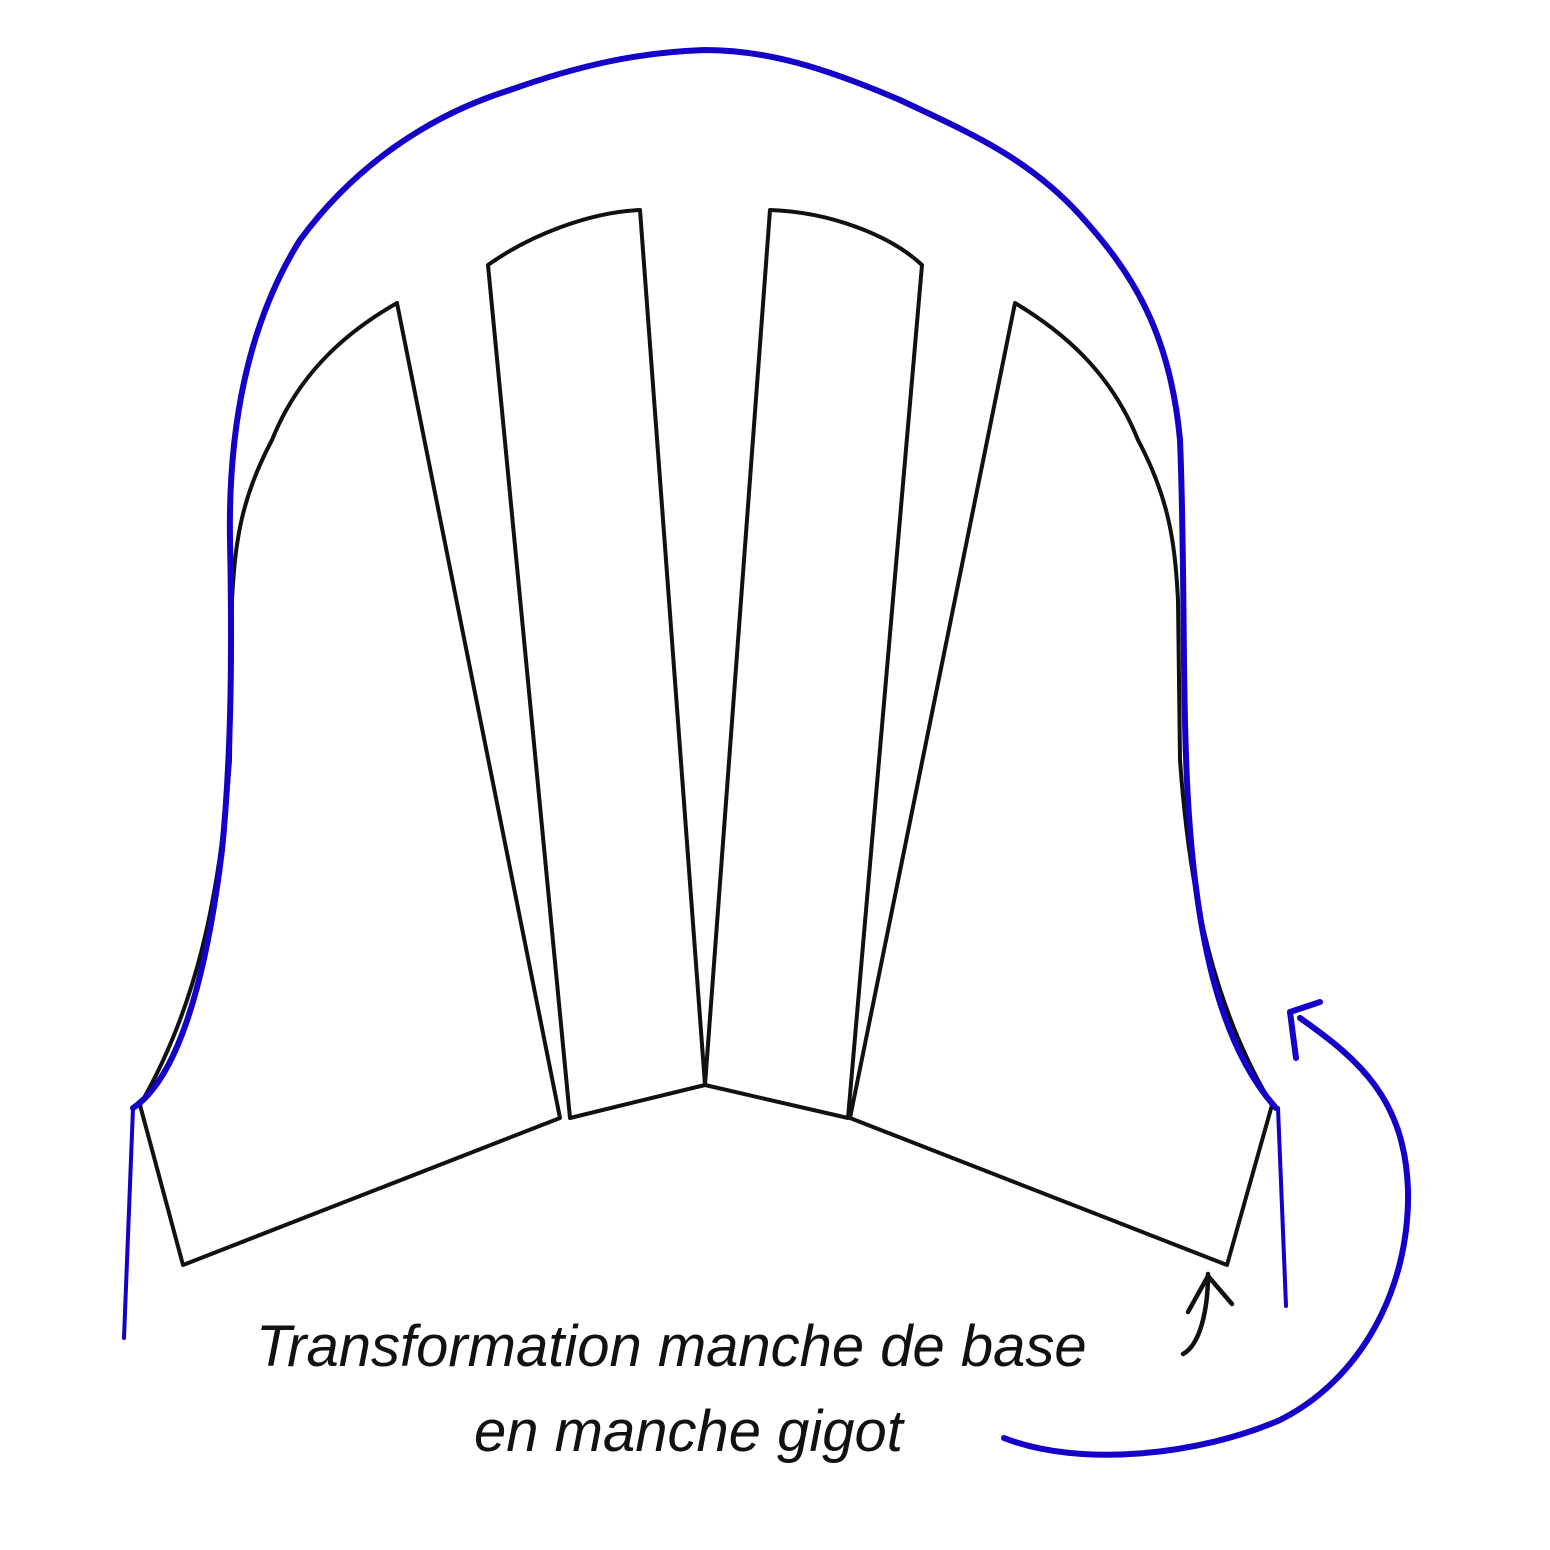  Describe the element at coordinates (688, 1431) in the screenshot. I see `caption-line-2: en manche gigot` at that location.